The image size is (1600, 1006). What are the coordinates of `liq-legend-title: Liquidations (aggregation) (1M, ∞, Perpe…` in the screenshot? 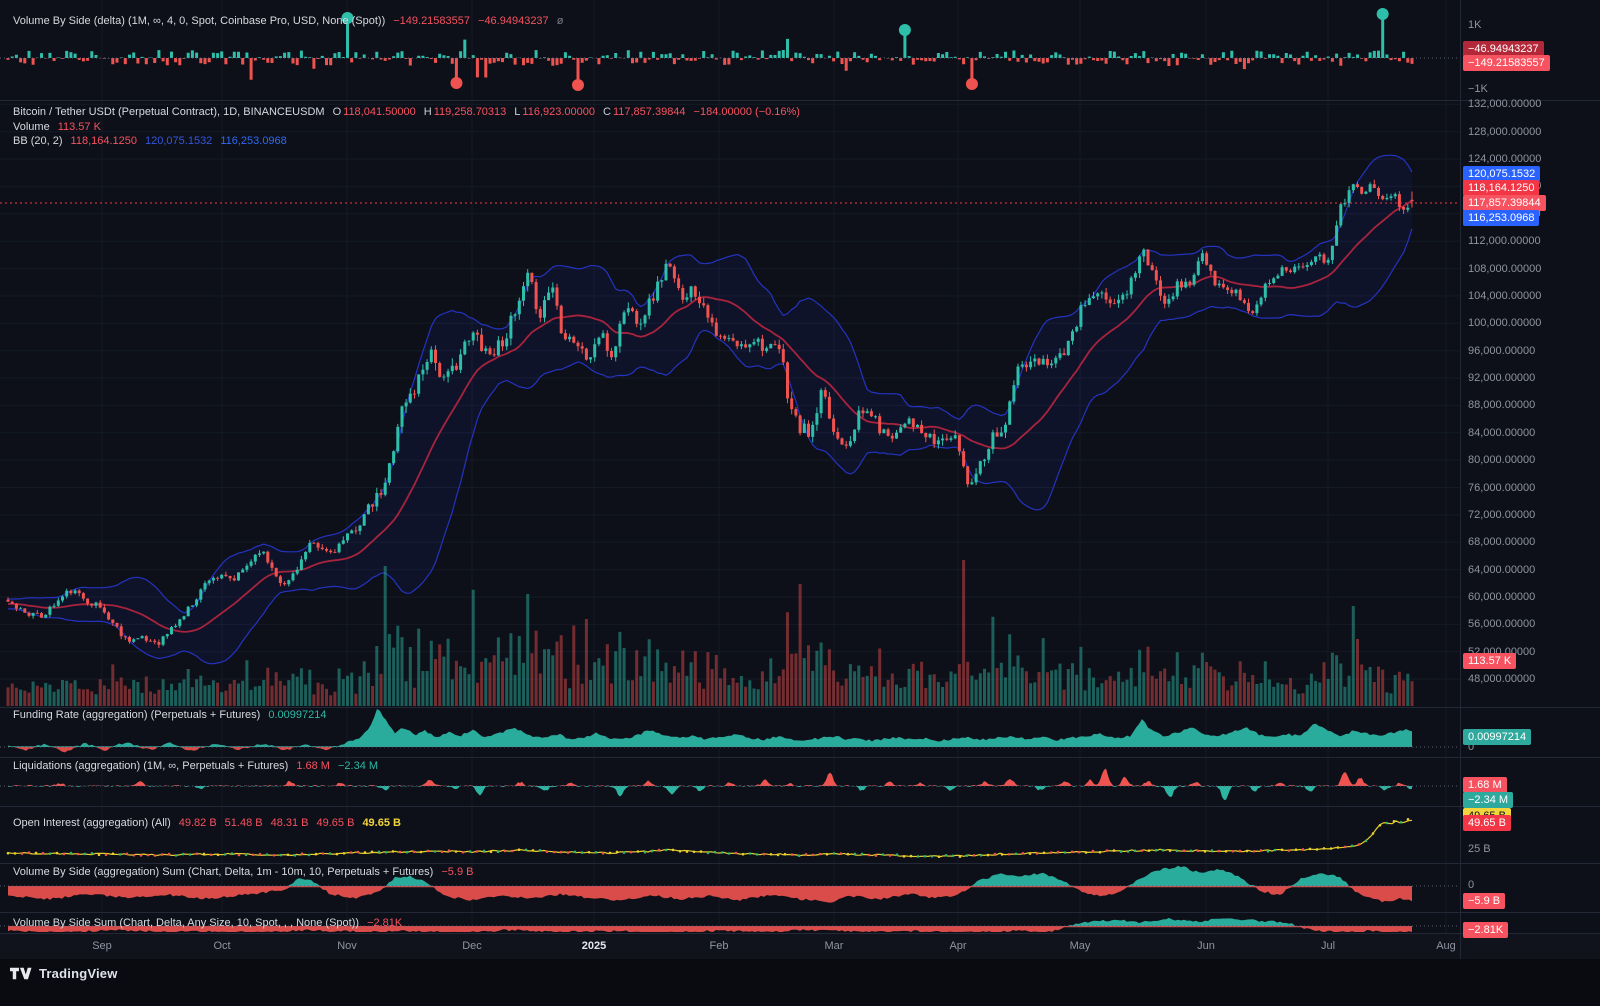 It's located at (151, 766).